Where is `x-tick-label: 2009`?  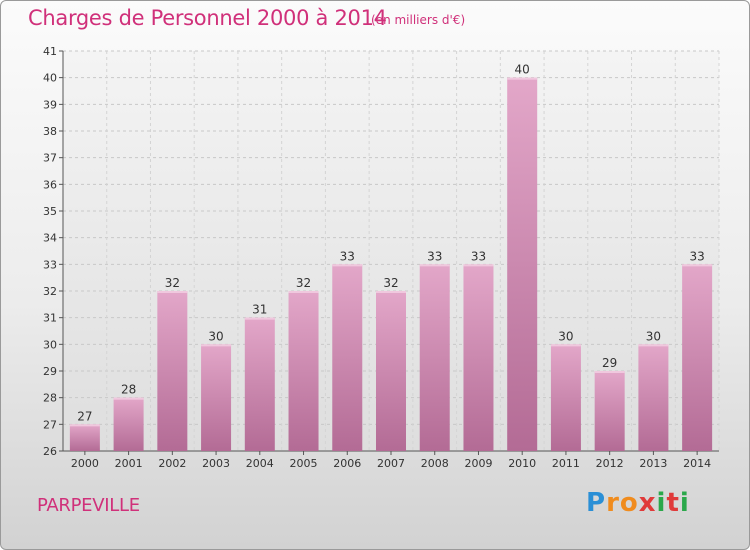
x-tick-label: 2009 is located at coordinates (478, 463).